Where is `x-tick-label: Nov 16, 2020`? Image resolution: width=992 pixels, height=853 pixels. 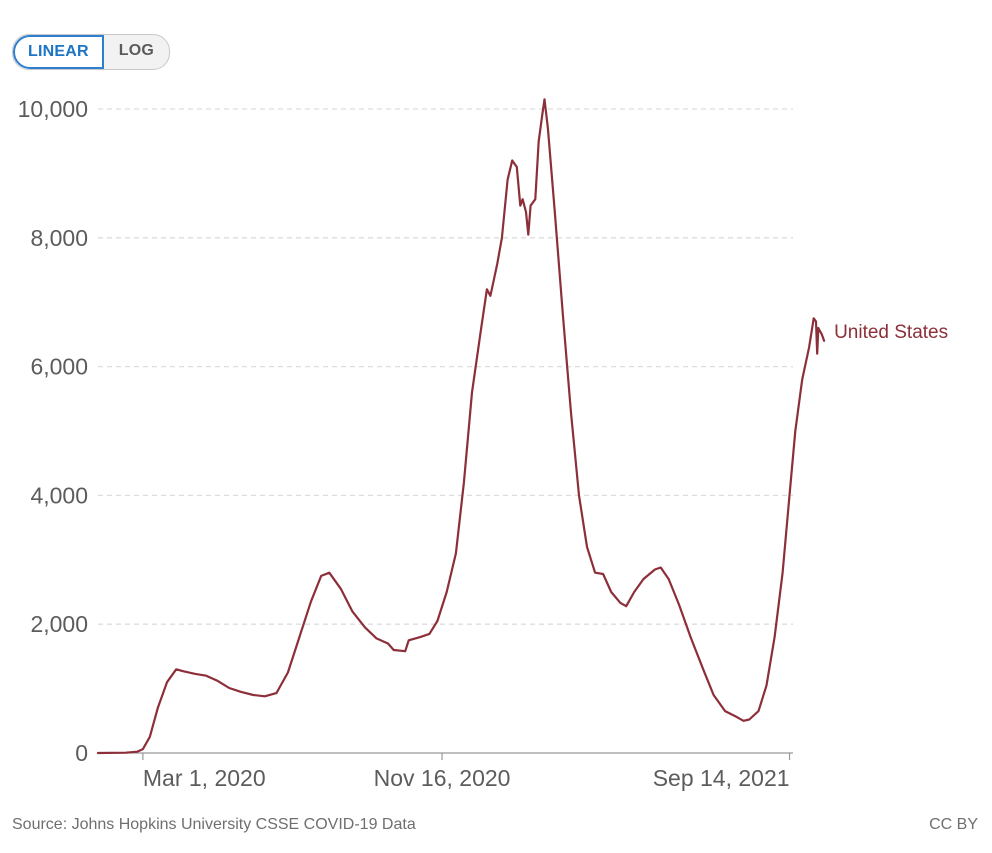 x-tick-label: Nov 16, 2020 is located at coordinates (442, 778).